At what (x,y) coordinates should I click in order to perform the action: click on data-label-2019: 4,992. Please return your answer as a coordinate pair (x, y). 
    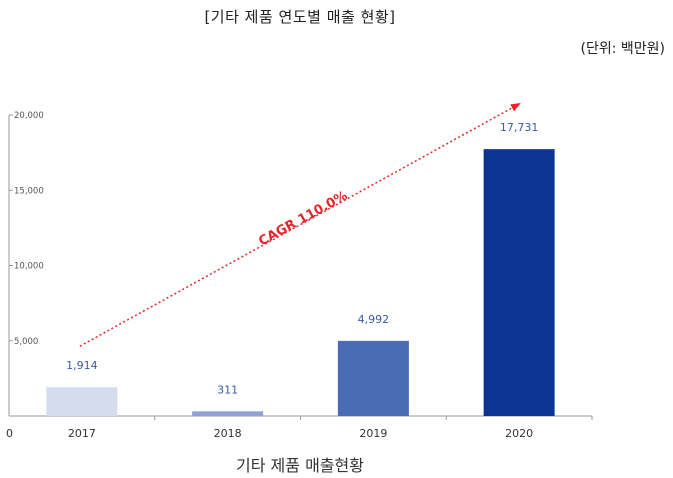
    Looking at the image, I should click on (374, 319).